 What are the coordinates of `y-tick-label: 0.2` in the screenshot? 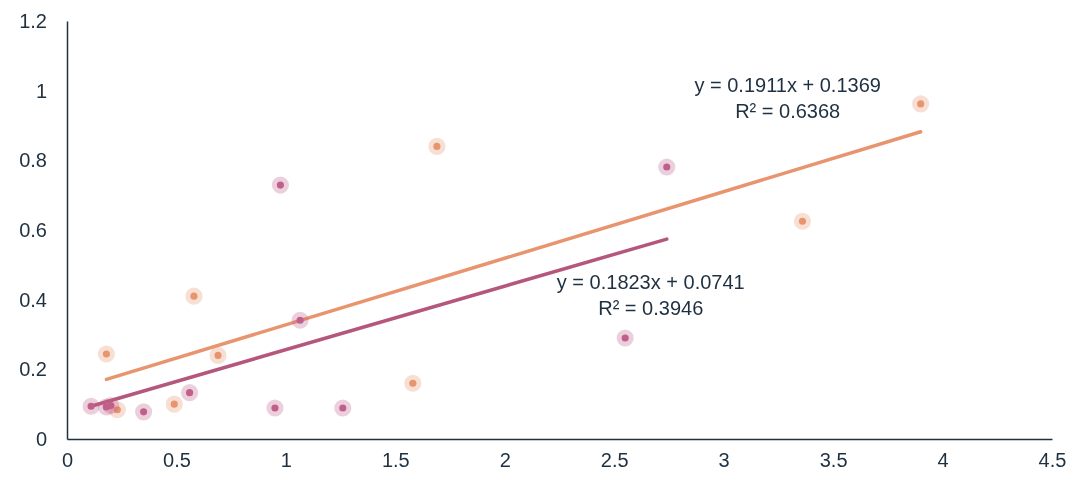 It's located at (33, 369).